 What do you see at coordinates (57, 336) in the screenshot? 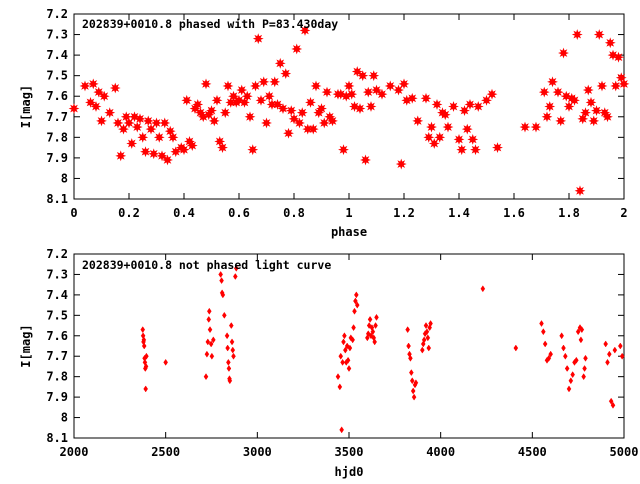
I see `y-tick-label: 7.6` at bounding box center [57, 336].